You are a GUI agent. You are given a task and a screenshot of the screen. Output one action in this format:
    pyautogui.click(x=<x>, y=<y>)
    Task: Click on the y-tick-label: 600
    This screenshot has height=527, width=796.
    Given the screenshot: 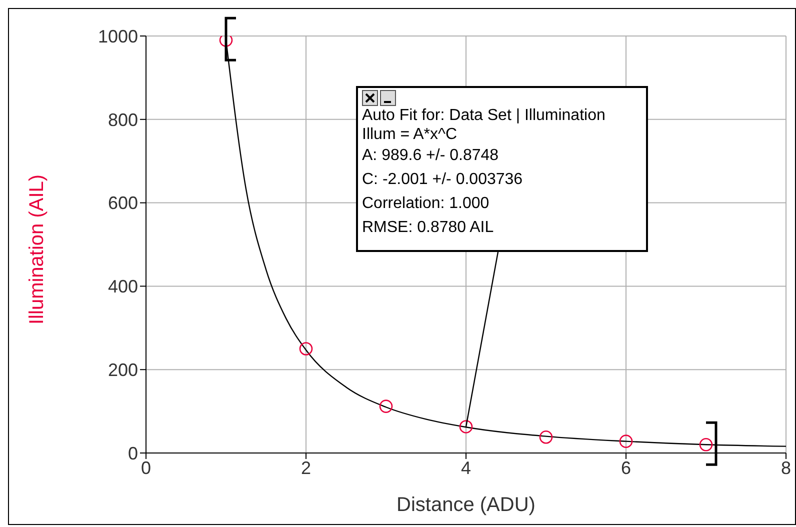 What is the action you would take?
    pyautogui.click(x=123, y=203)
    